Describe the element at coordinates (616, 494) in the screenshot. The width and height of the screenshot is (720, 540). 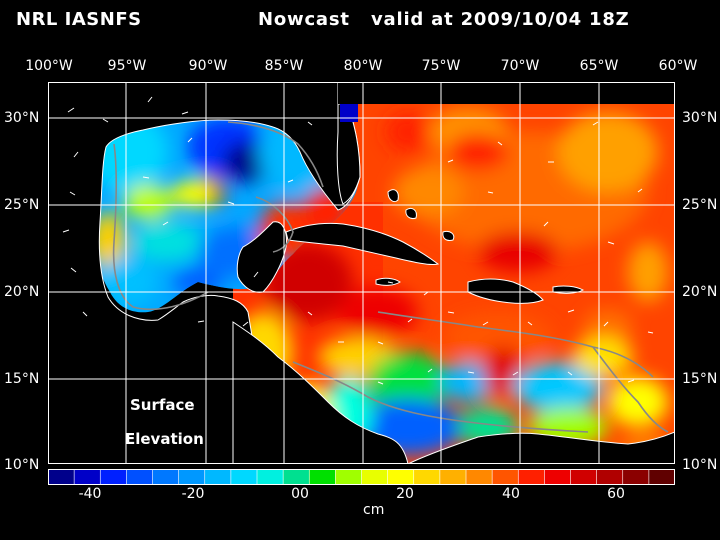
I see `colorbar-tick-60: 60` at that location.